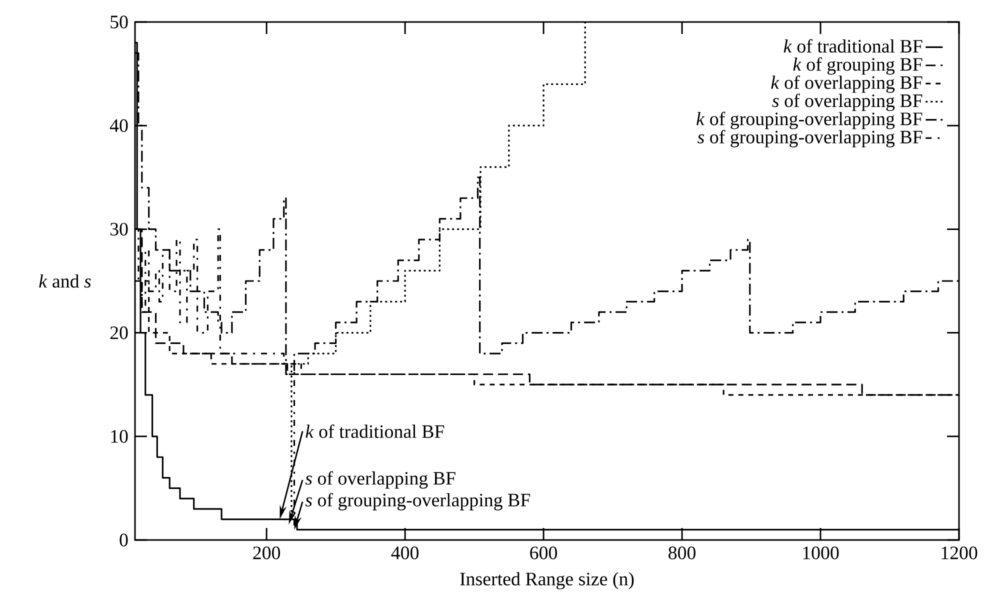 The width and height of the screenshot is (989, 614). Describe the element at coordinates (547, 581) in the screenshot. I see `x-axis-title: Inserted Range size (n)` at that location.